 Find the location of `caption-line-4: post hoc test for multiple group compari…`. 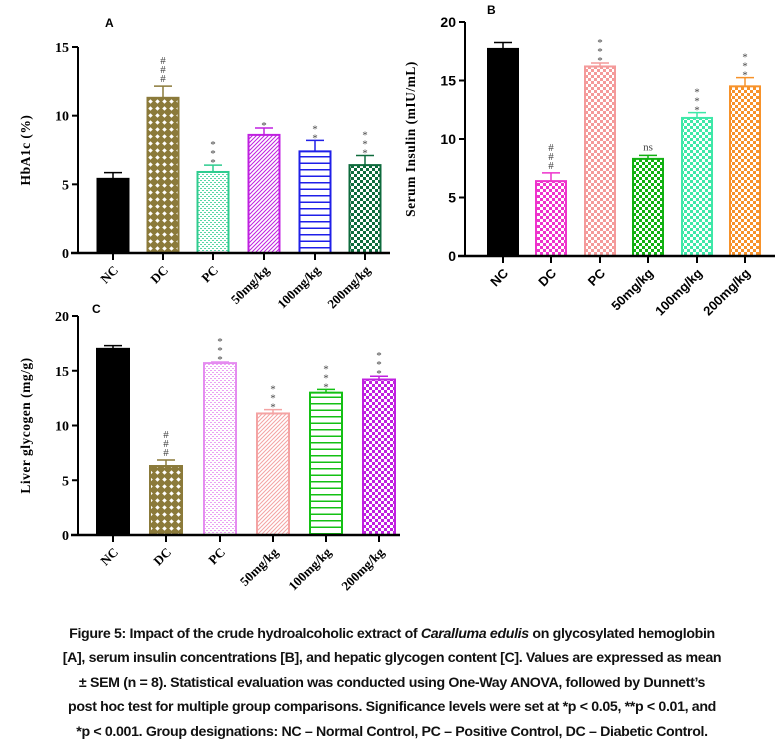

caption-line-4: post hoc test for multiple group compari… is located at coordinates (392, 707).